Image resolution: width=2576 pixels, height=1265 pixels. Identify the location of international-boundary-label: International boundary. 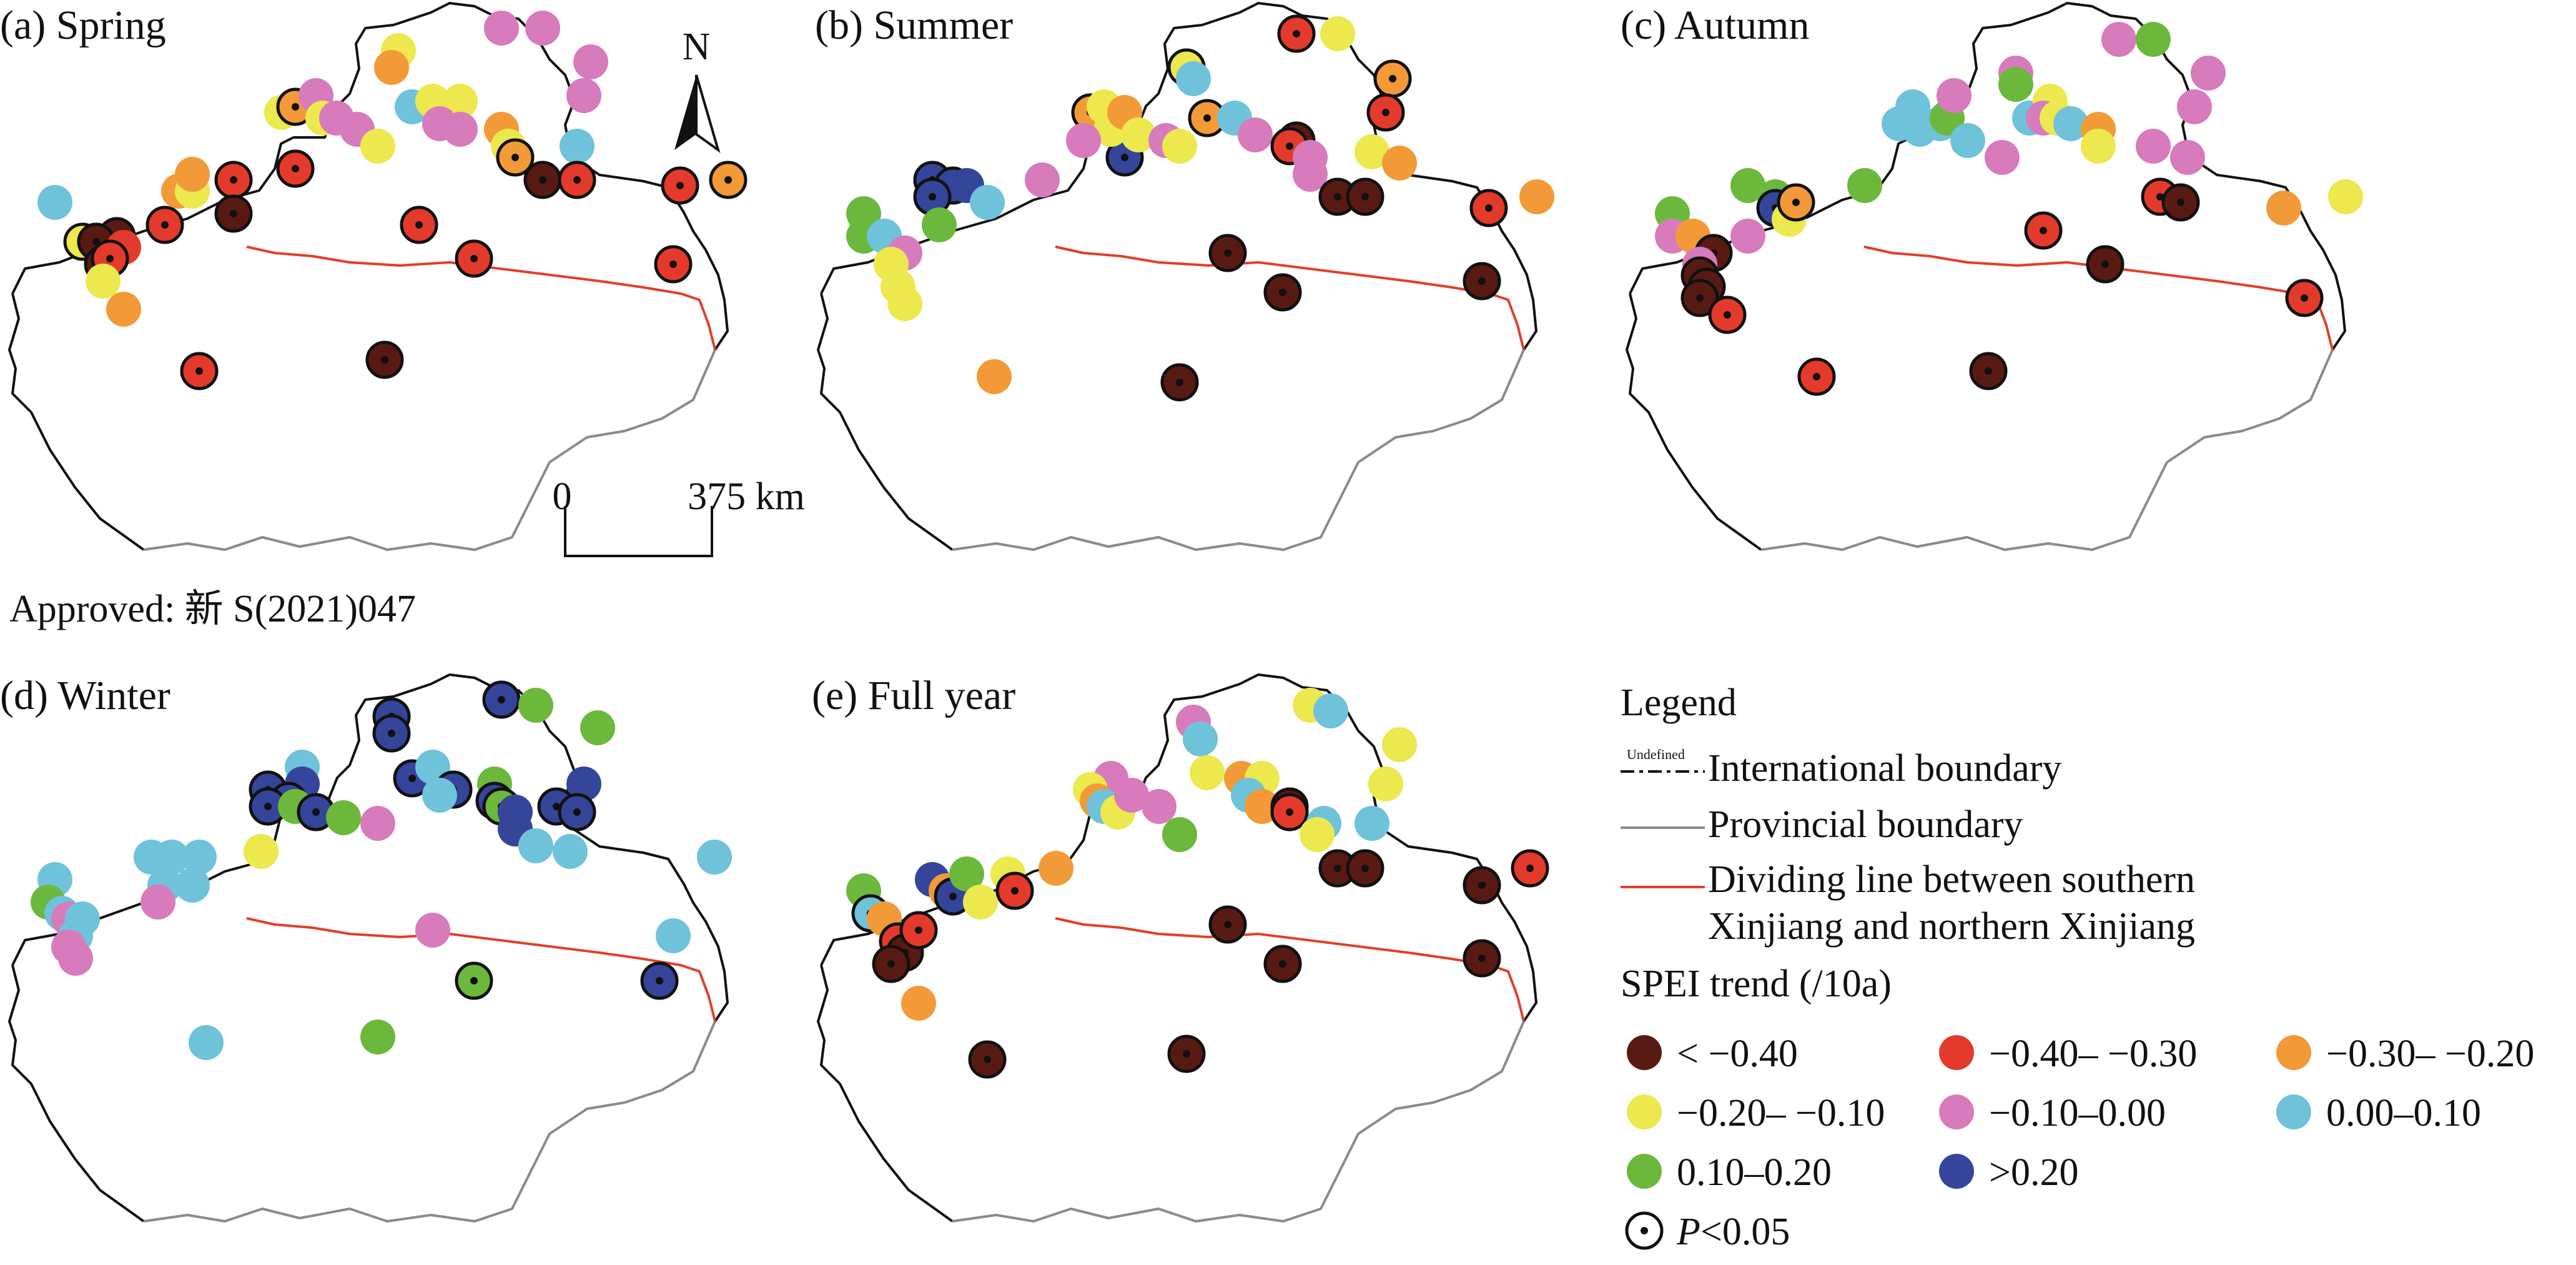
(1885, 768).